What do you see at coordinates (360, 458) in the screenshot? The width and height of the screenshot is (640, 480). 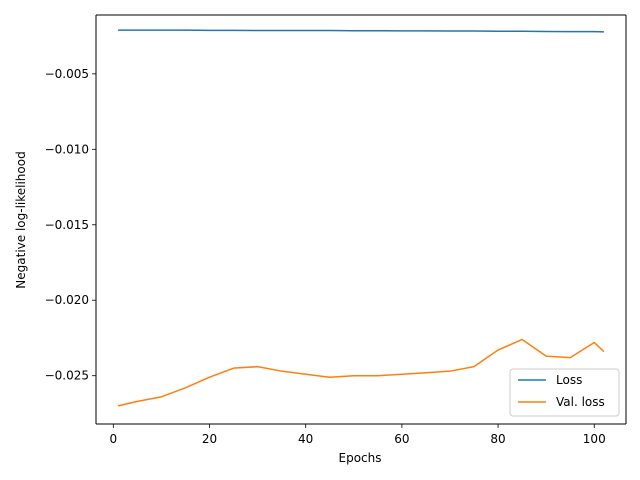 I see `x-axis-title: Epochs` at bounding box center [360, 458].